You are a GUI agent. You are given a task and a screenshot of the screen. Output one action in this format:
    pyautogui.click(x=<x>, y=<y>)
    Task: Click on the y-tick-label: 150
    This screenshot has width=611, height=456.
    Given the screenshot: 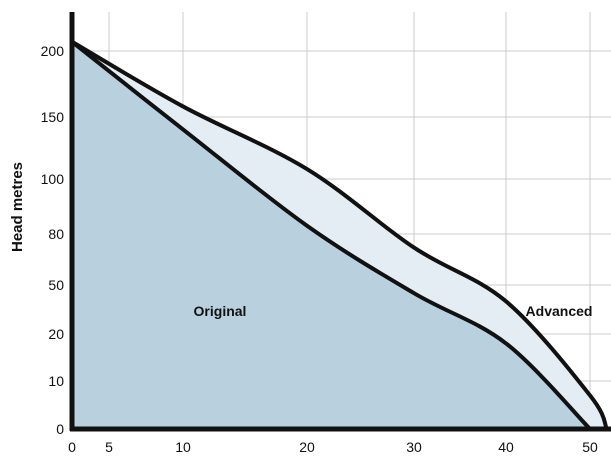 What is the action you would take?
    pyautogui.click(x=53, y=117)
    